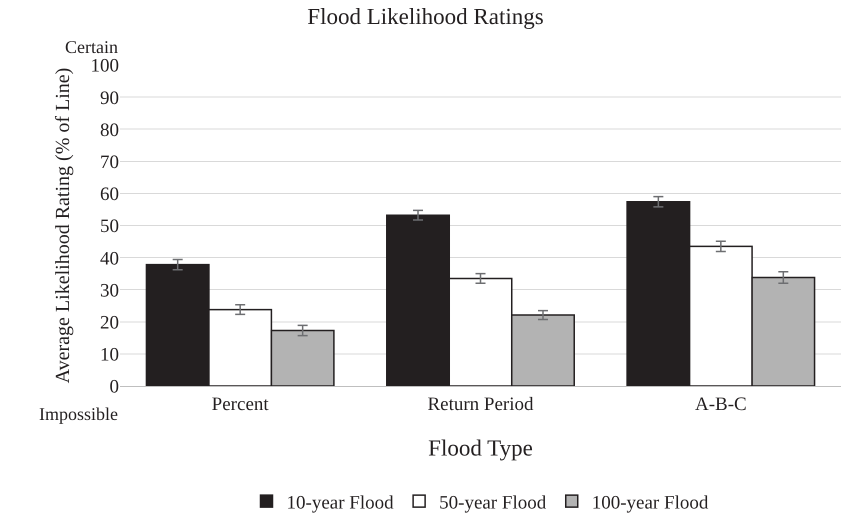  What do you see at coordinates (109, 355) in the screenshot?
I see `y-tick-label: 10` at bounding box center [109, 355].